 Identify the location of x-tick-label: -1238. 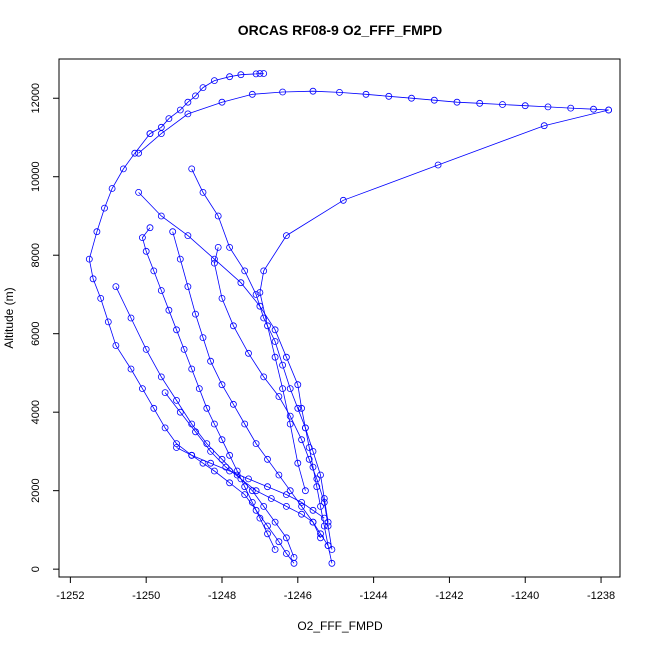
(601, 596).